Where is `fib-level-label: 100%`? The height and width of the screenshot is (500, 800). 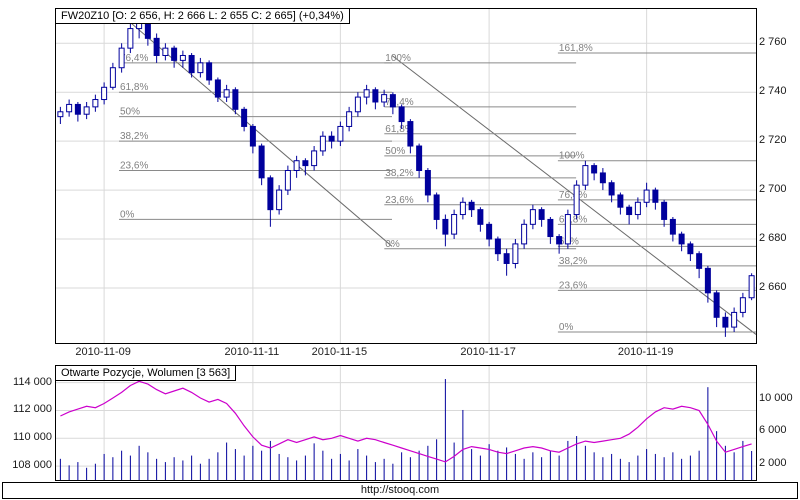
fib-level-label: 100% is located at coordinates (398, 58).